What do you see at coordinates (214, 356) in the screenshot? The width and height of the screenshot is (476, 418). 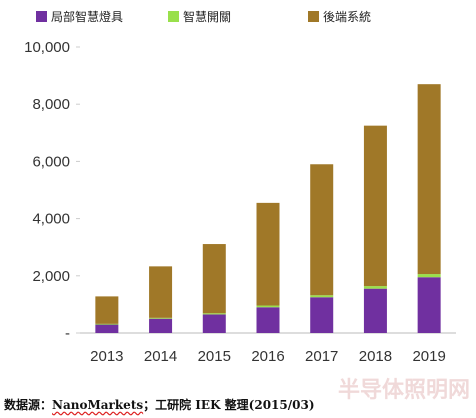 I see `x-tick-label: 2015` at bounding box center [214, 356].